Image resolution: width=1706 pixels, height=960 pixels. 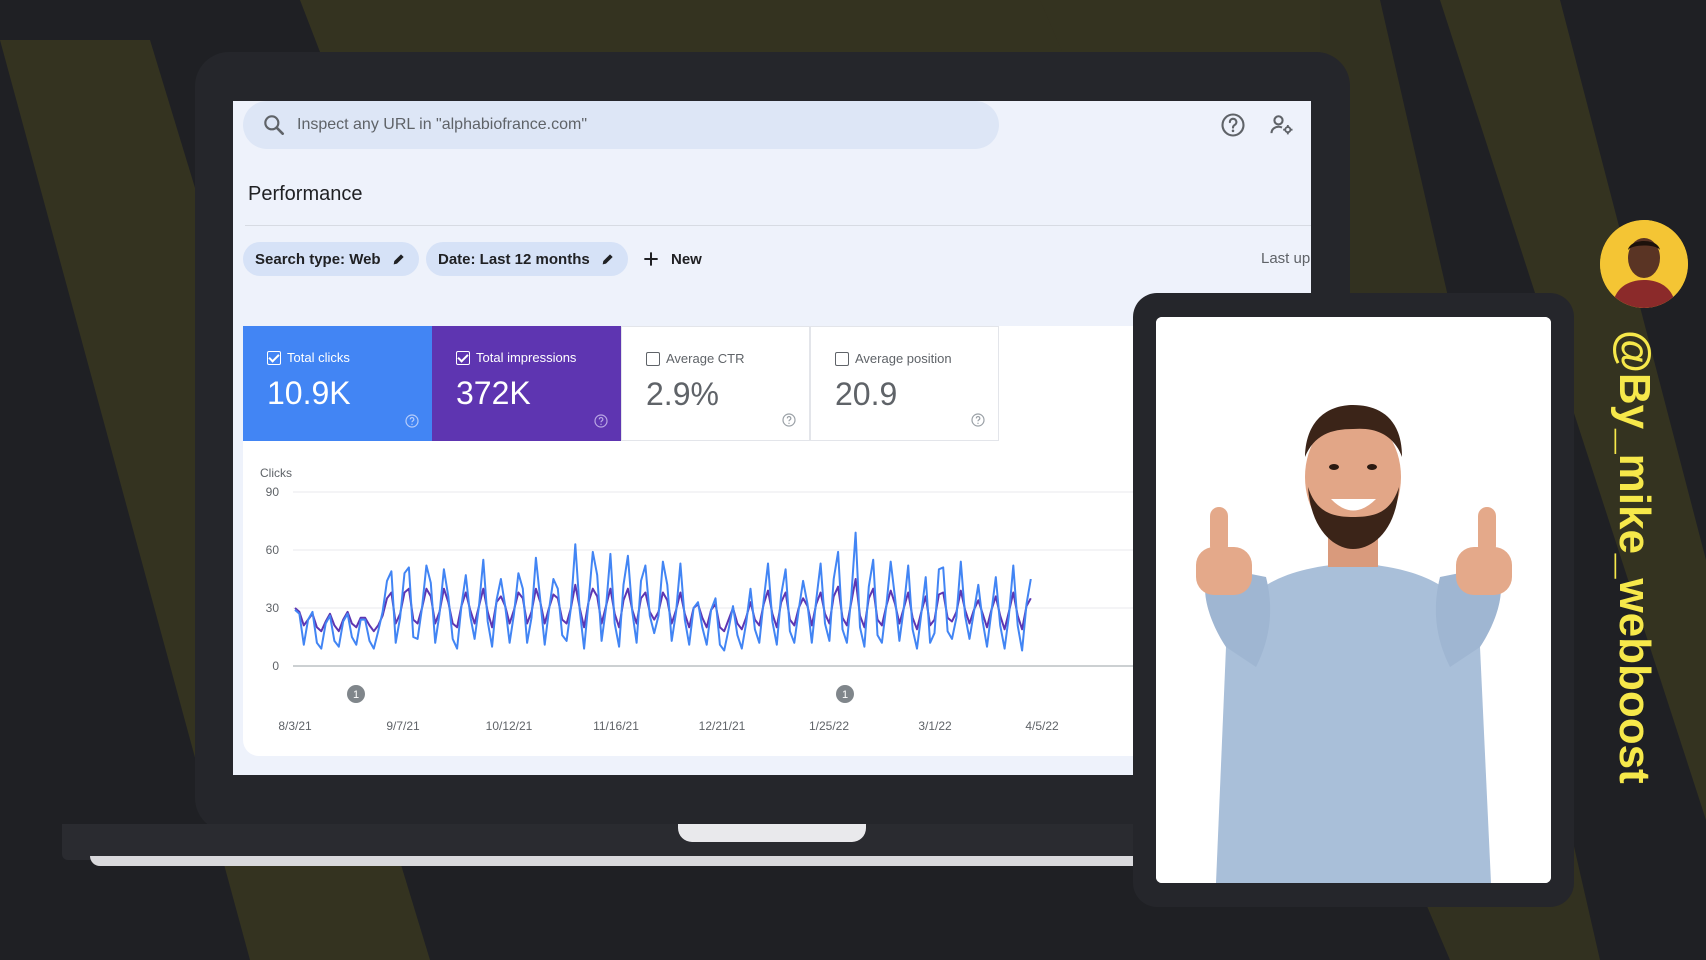 What do you see at coordinates (403, 726) in the screenshot?
I see `x-tick-label: 9/7/21` at bounding box center [403, 726].